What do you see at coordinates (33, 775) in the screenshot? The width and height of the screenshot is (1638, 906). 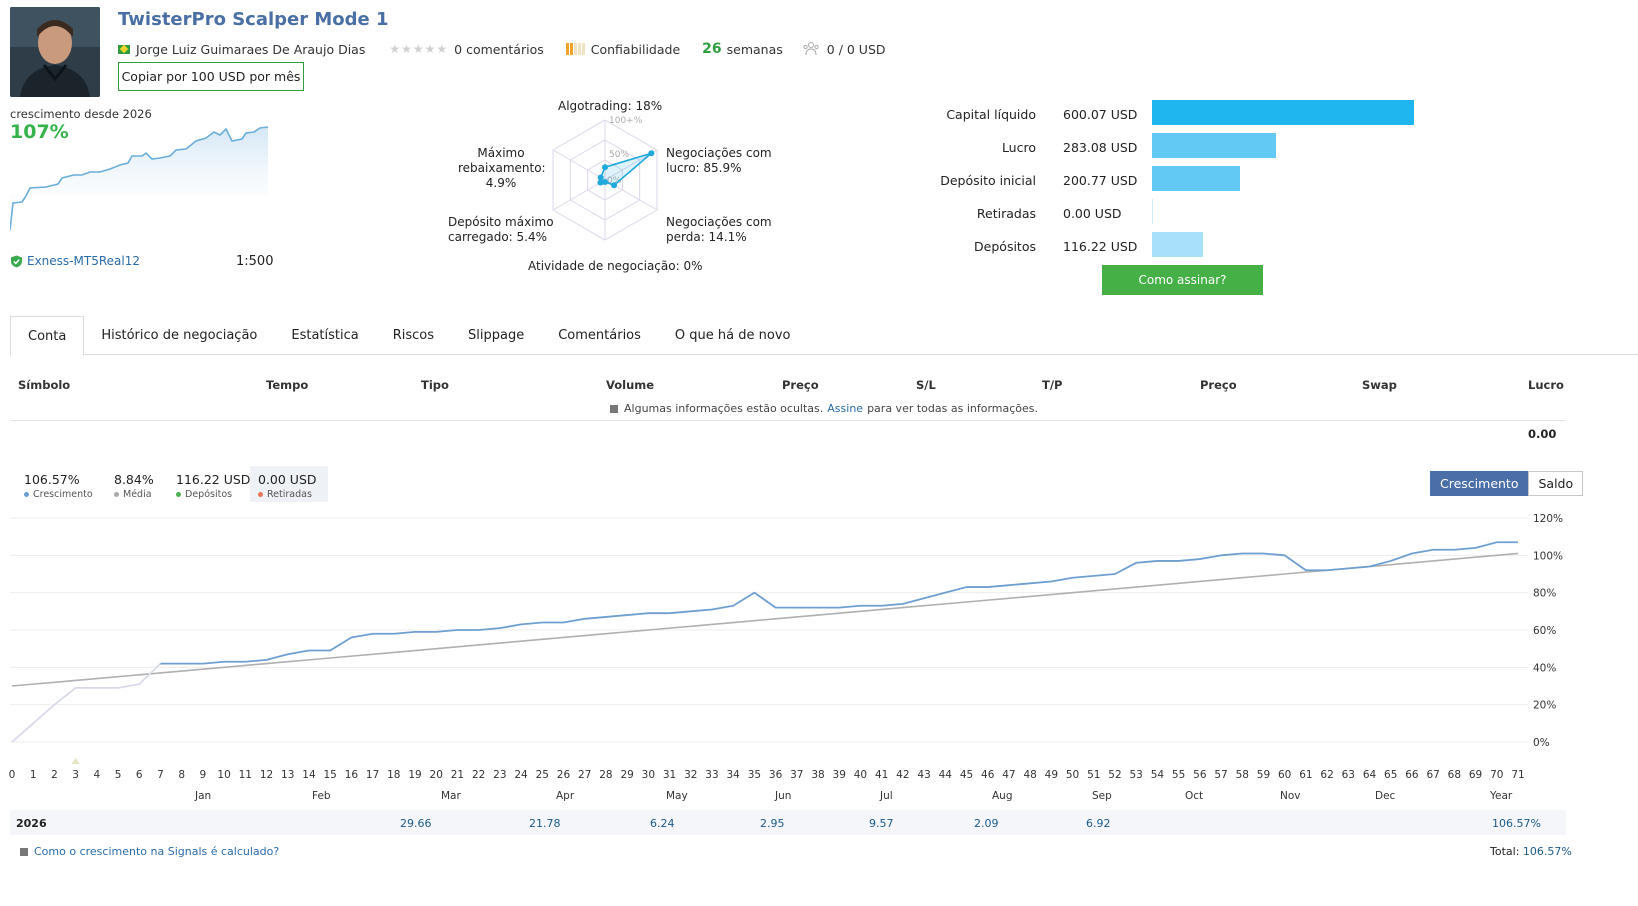 I see `x-tick-label: 1` at bounding box center [33, 775].